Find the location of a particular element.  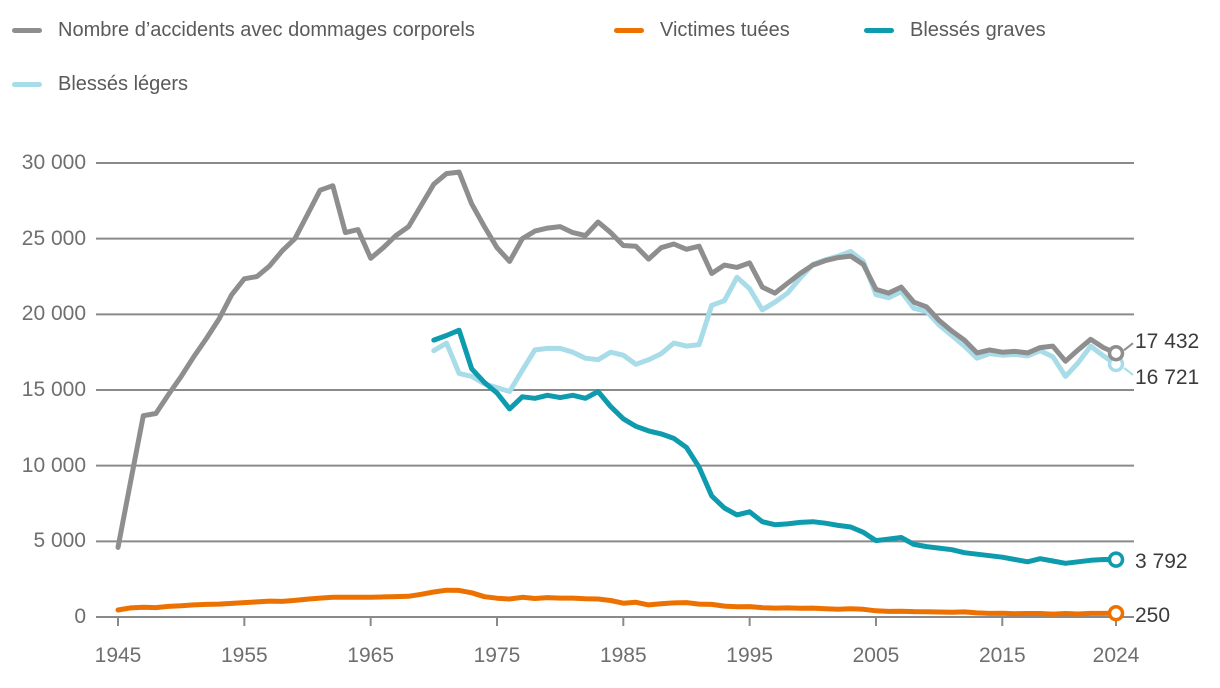

end-marker-graves is located at coordinates (1116, 559).